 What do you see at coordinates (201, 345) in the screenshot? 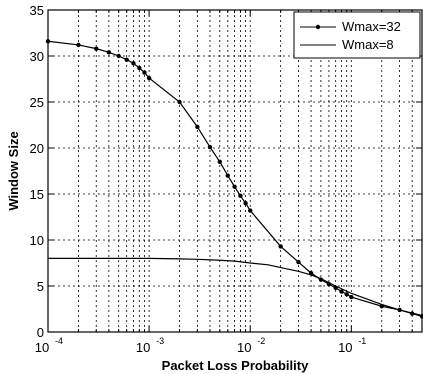
I see `xtick-labels: 10 -4 10 -3 10 -2 10 -1` at bounding box center [201, 345].